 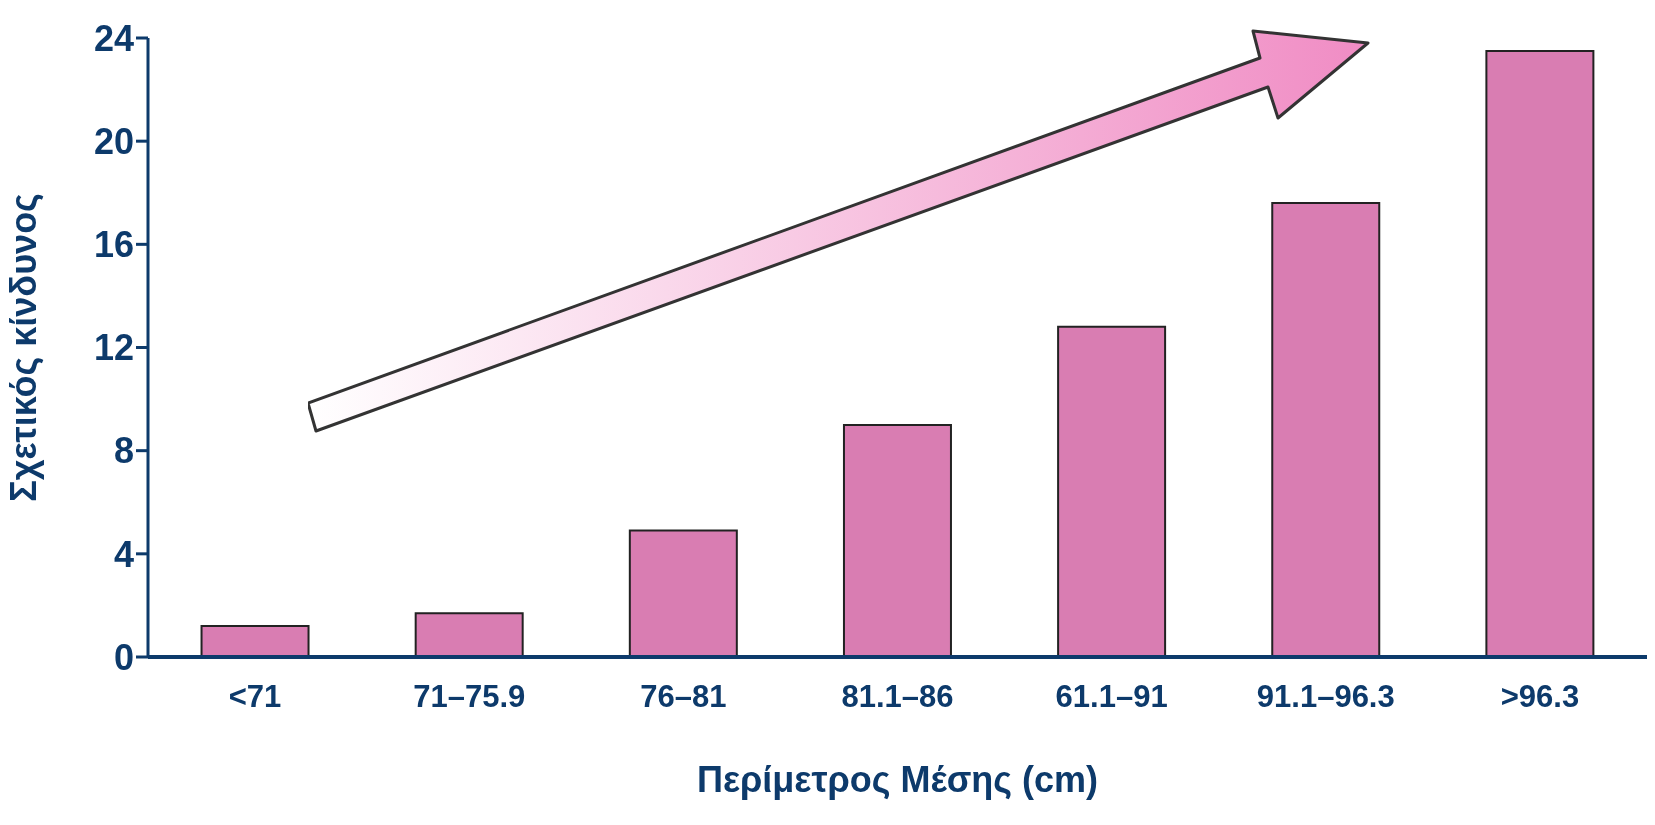 I want to click on y-tick-label: 8, so click(x=123, y=451).